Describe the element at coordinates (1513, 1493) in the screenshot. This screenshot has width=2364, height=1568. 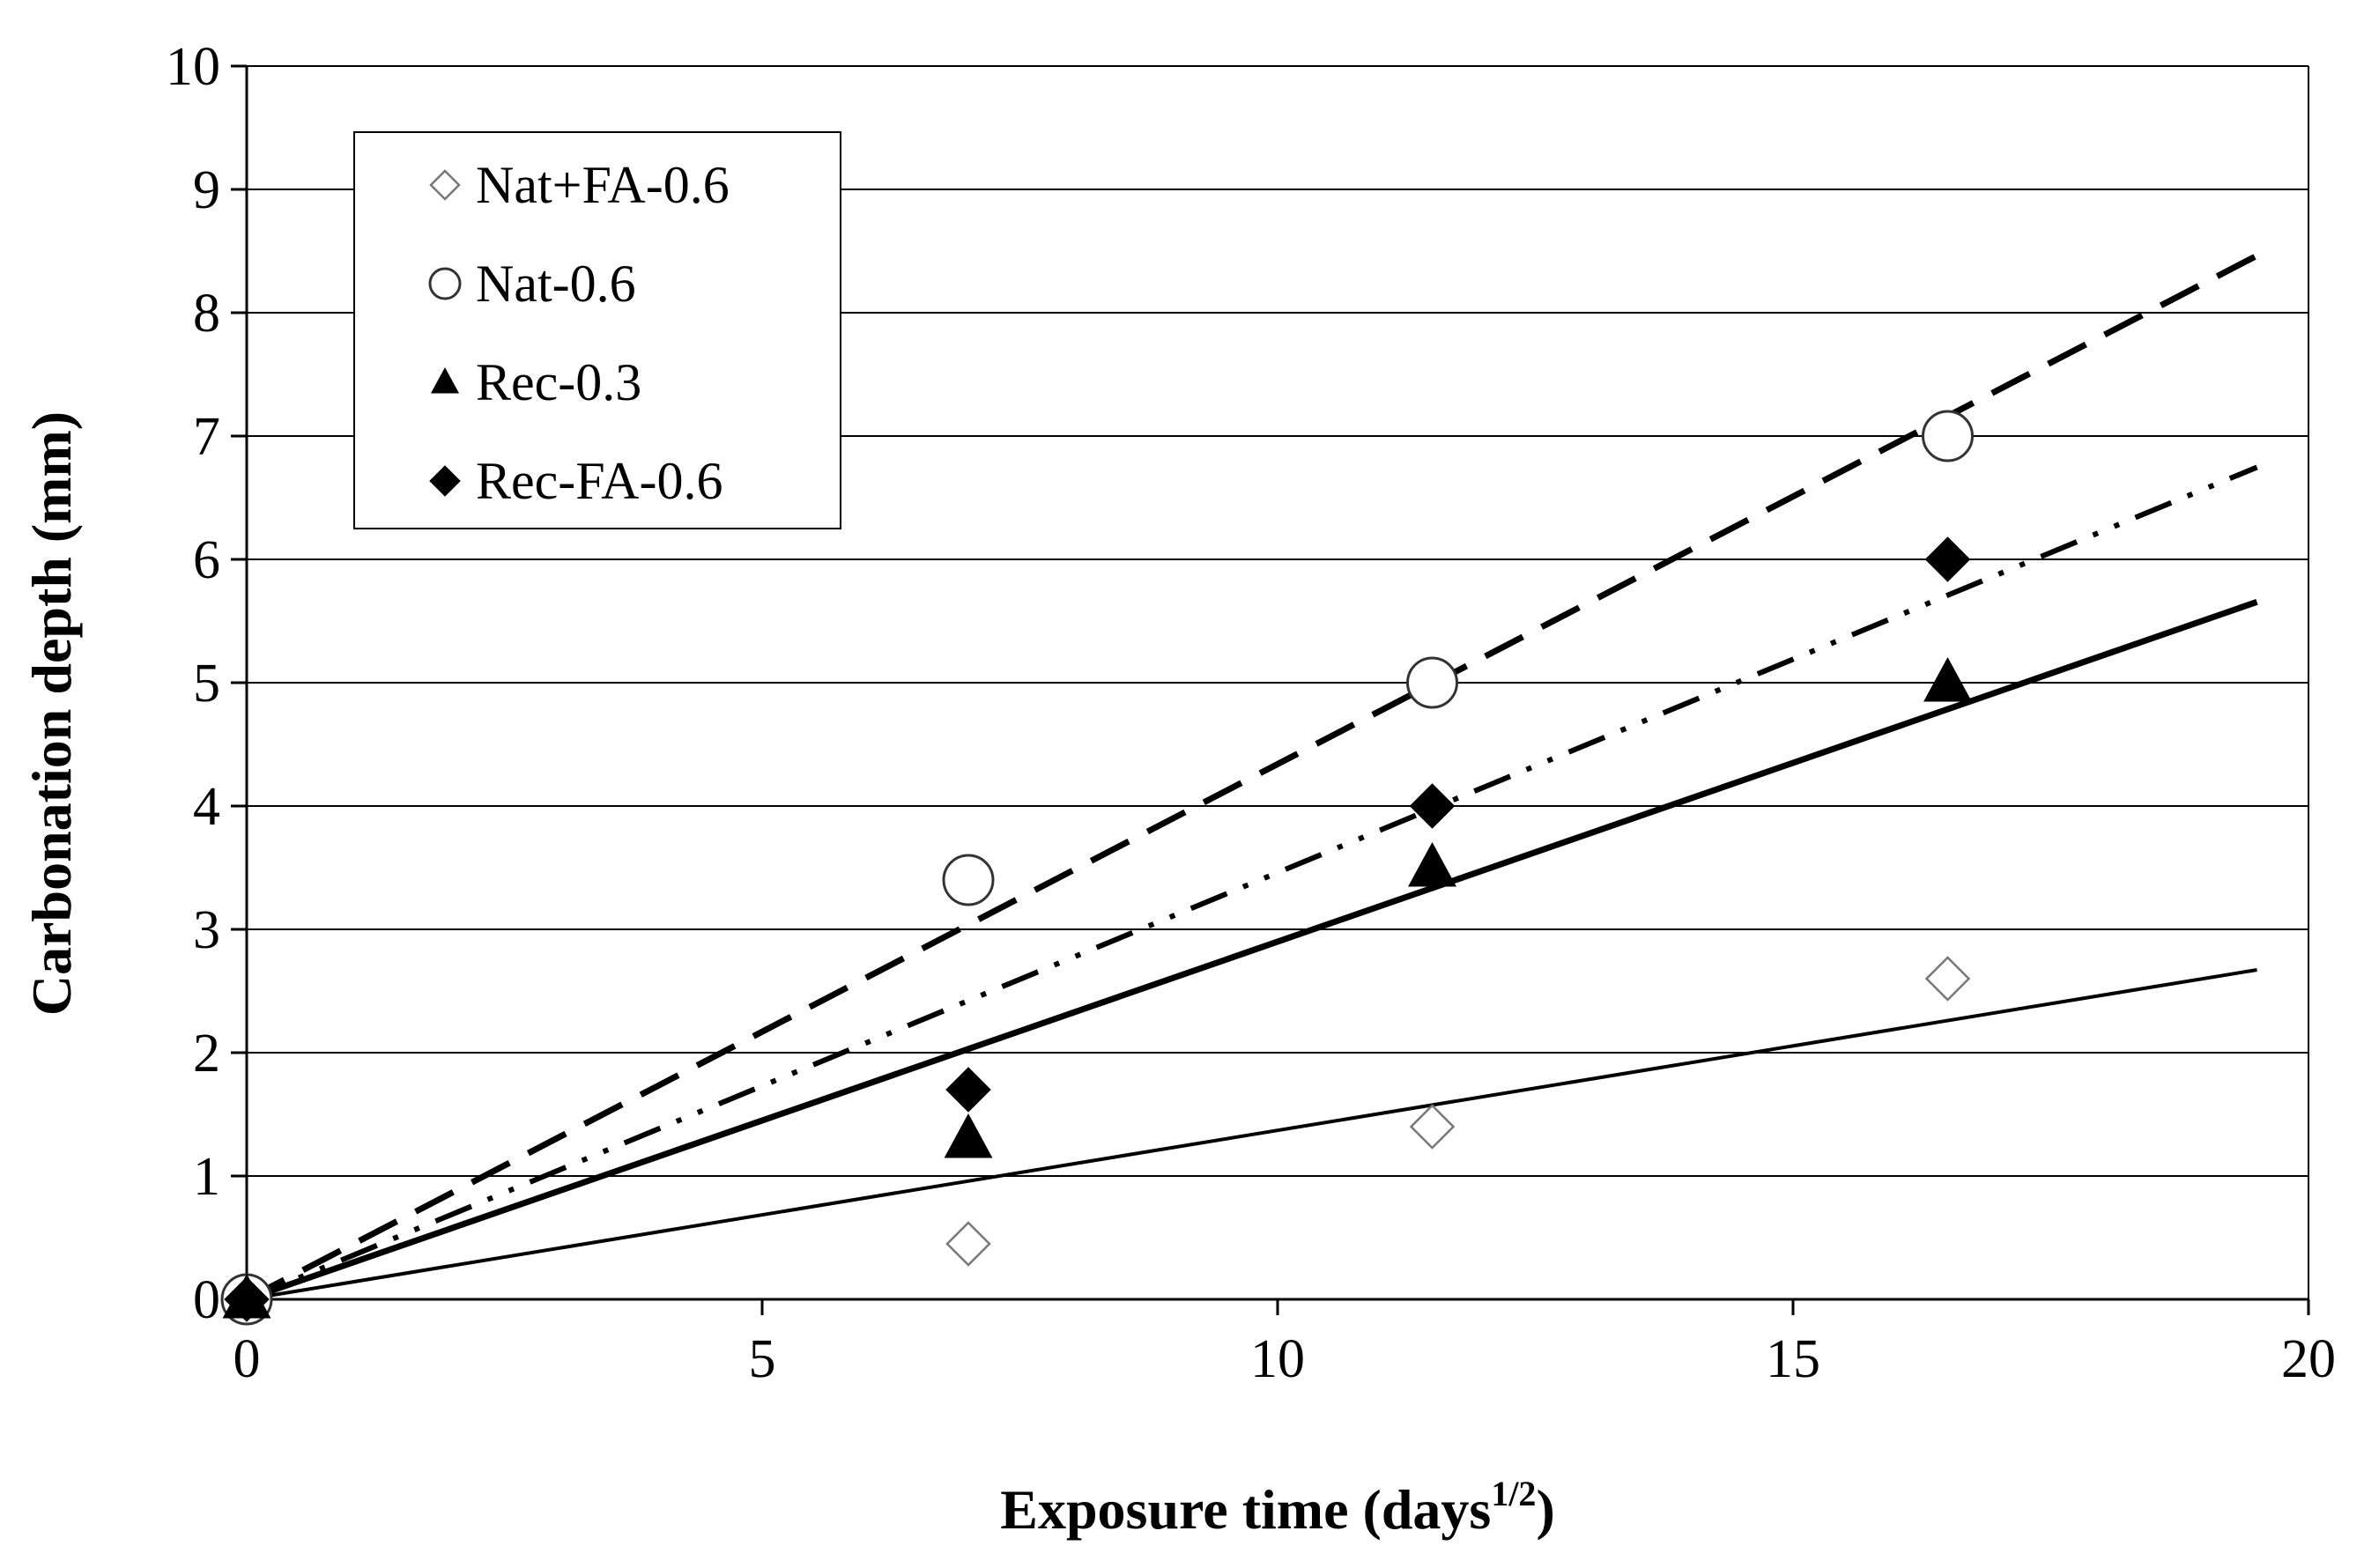
I see `x-axis-title-superscript: 1/2` at that location.